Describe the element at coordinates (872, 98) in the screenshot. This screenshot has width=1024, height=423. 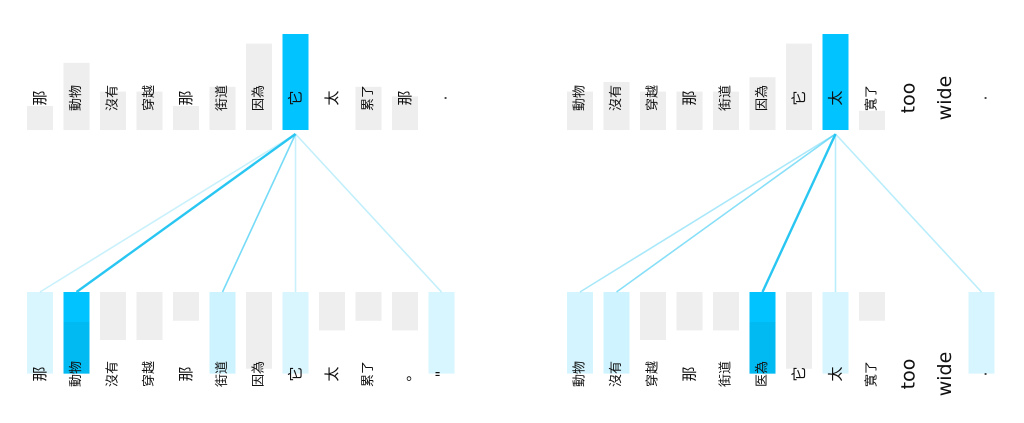
I see `top-token-label: 寬了` at that location.